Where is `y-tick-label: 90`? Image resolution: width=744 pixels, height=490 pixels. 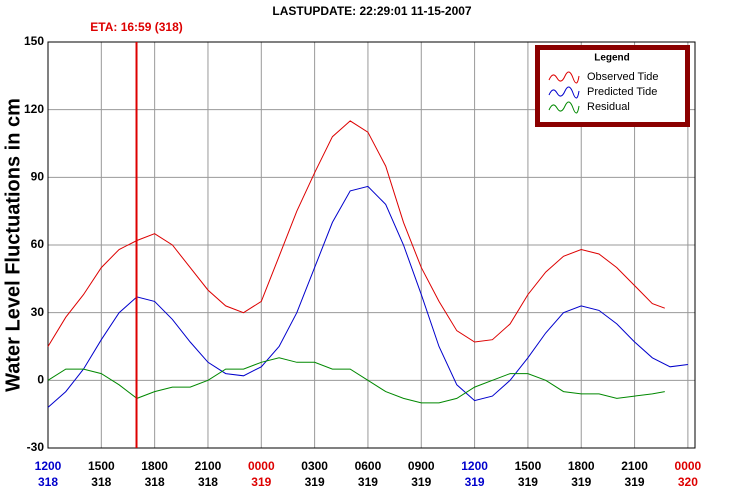
y-tick-label: 90 is located at coordinates (38, 177).